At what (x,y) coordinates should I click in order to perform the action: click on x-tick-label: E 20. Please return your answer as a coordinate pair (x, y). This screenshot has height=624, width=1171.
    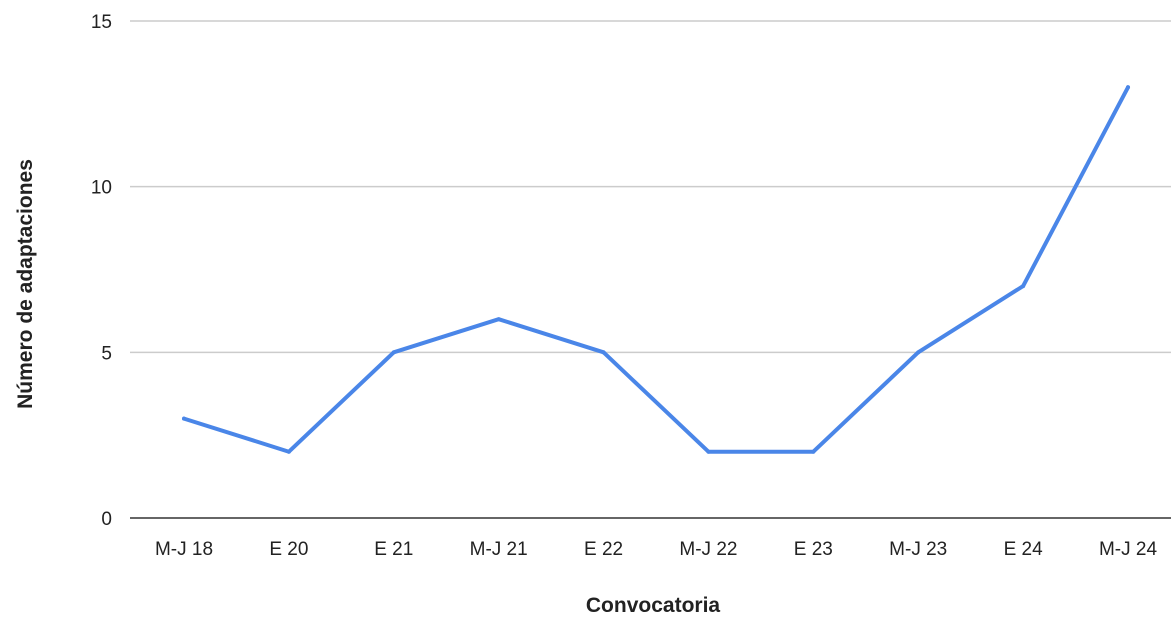
    Looking at the image, I should click on (288, 549).